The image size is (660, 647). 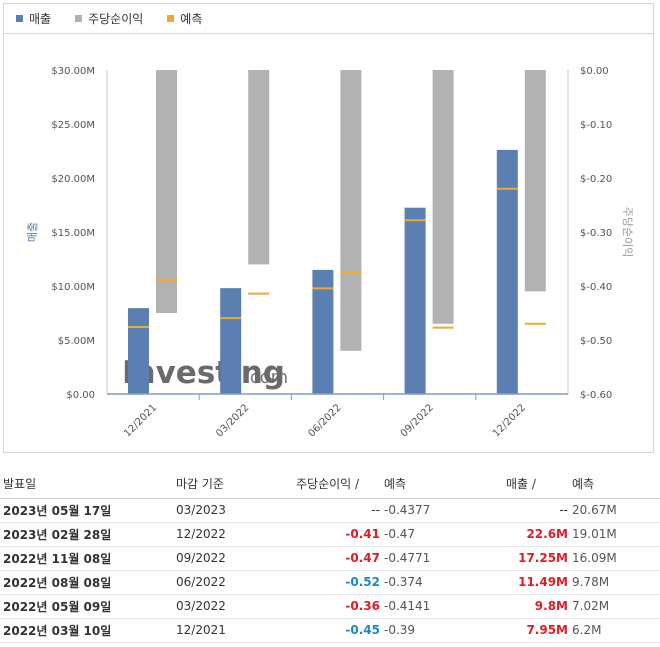 I want to click on legend-item-forecast: 예측, so click(x=184, y=18).